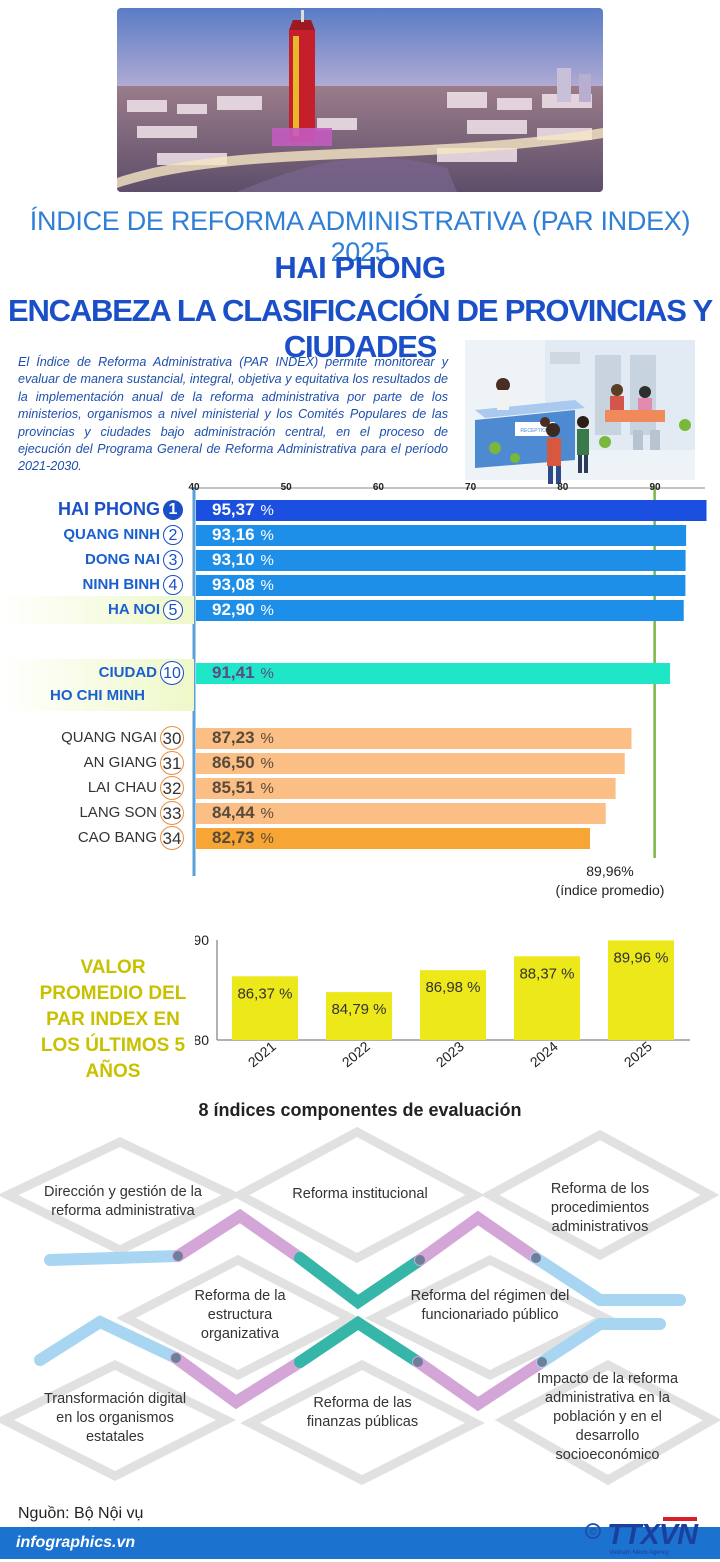  I want to click on component-4: Reforma de la estructura organizativa, so click(240, 1315).